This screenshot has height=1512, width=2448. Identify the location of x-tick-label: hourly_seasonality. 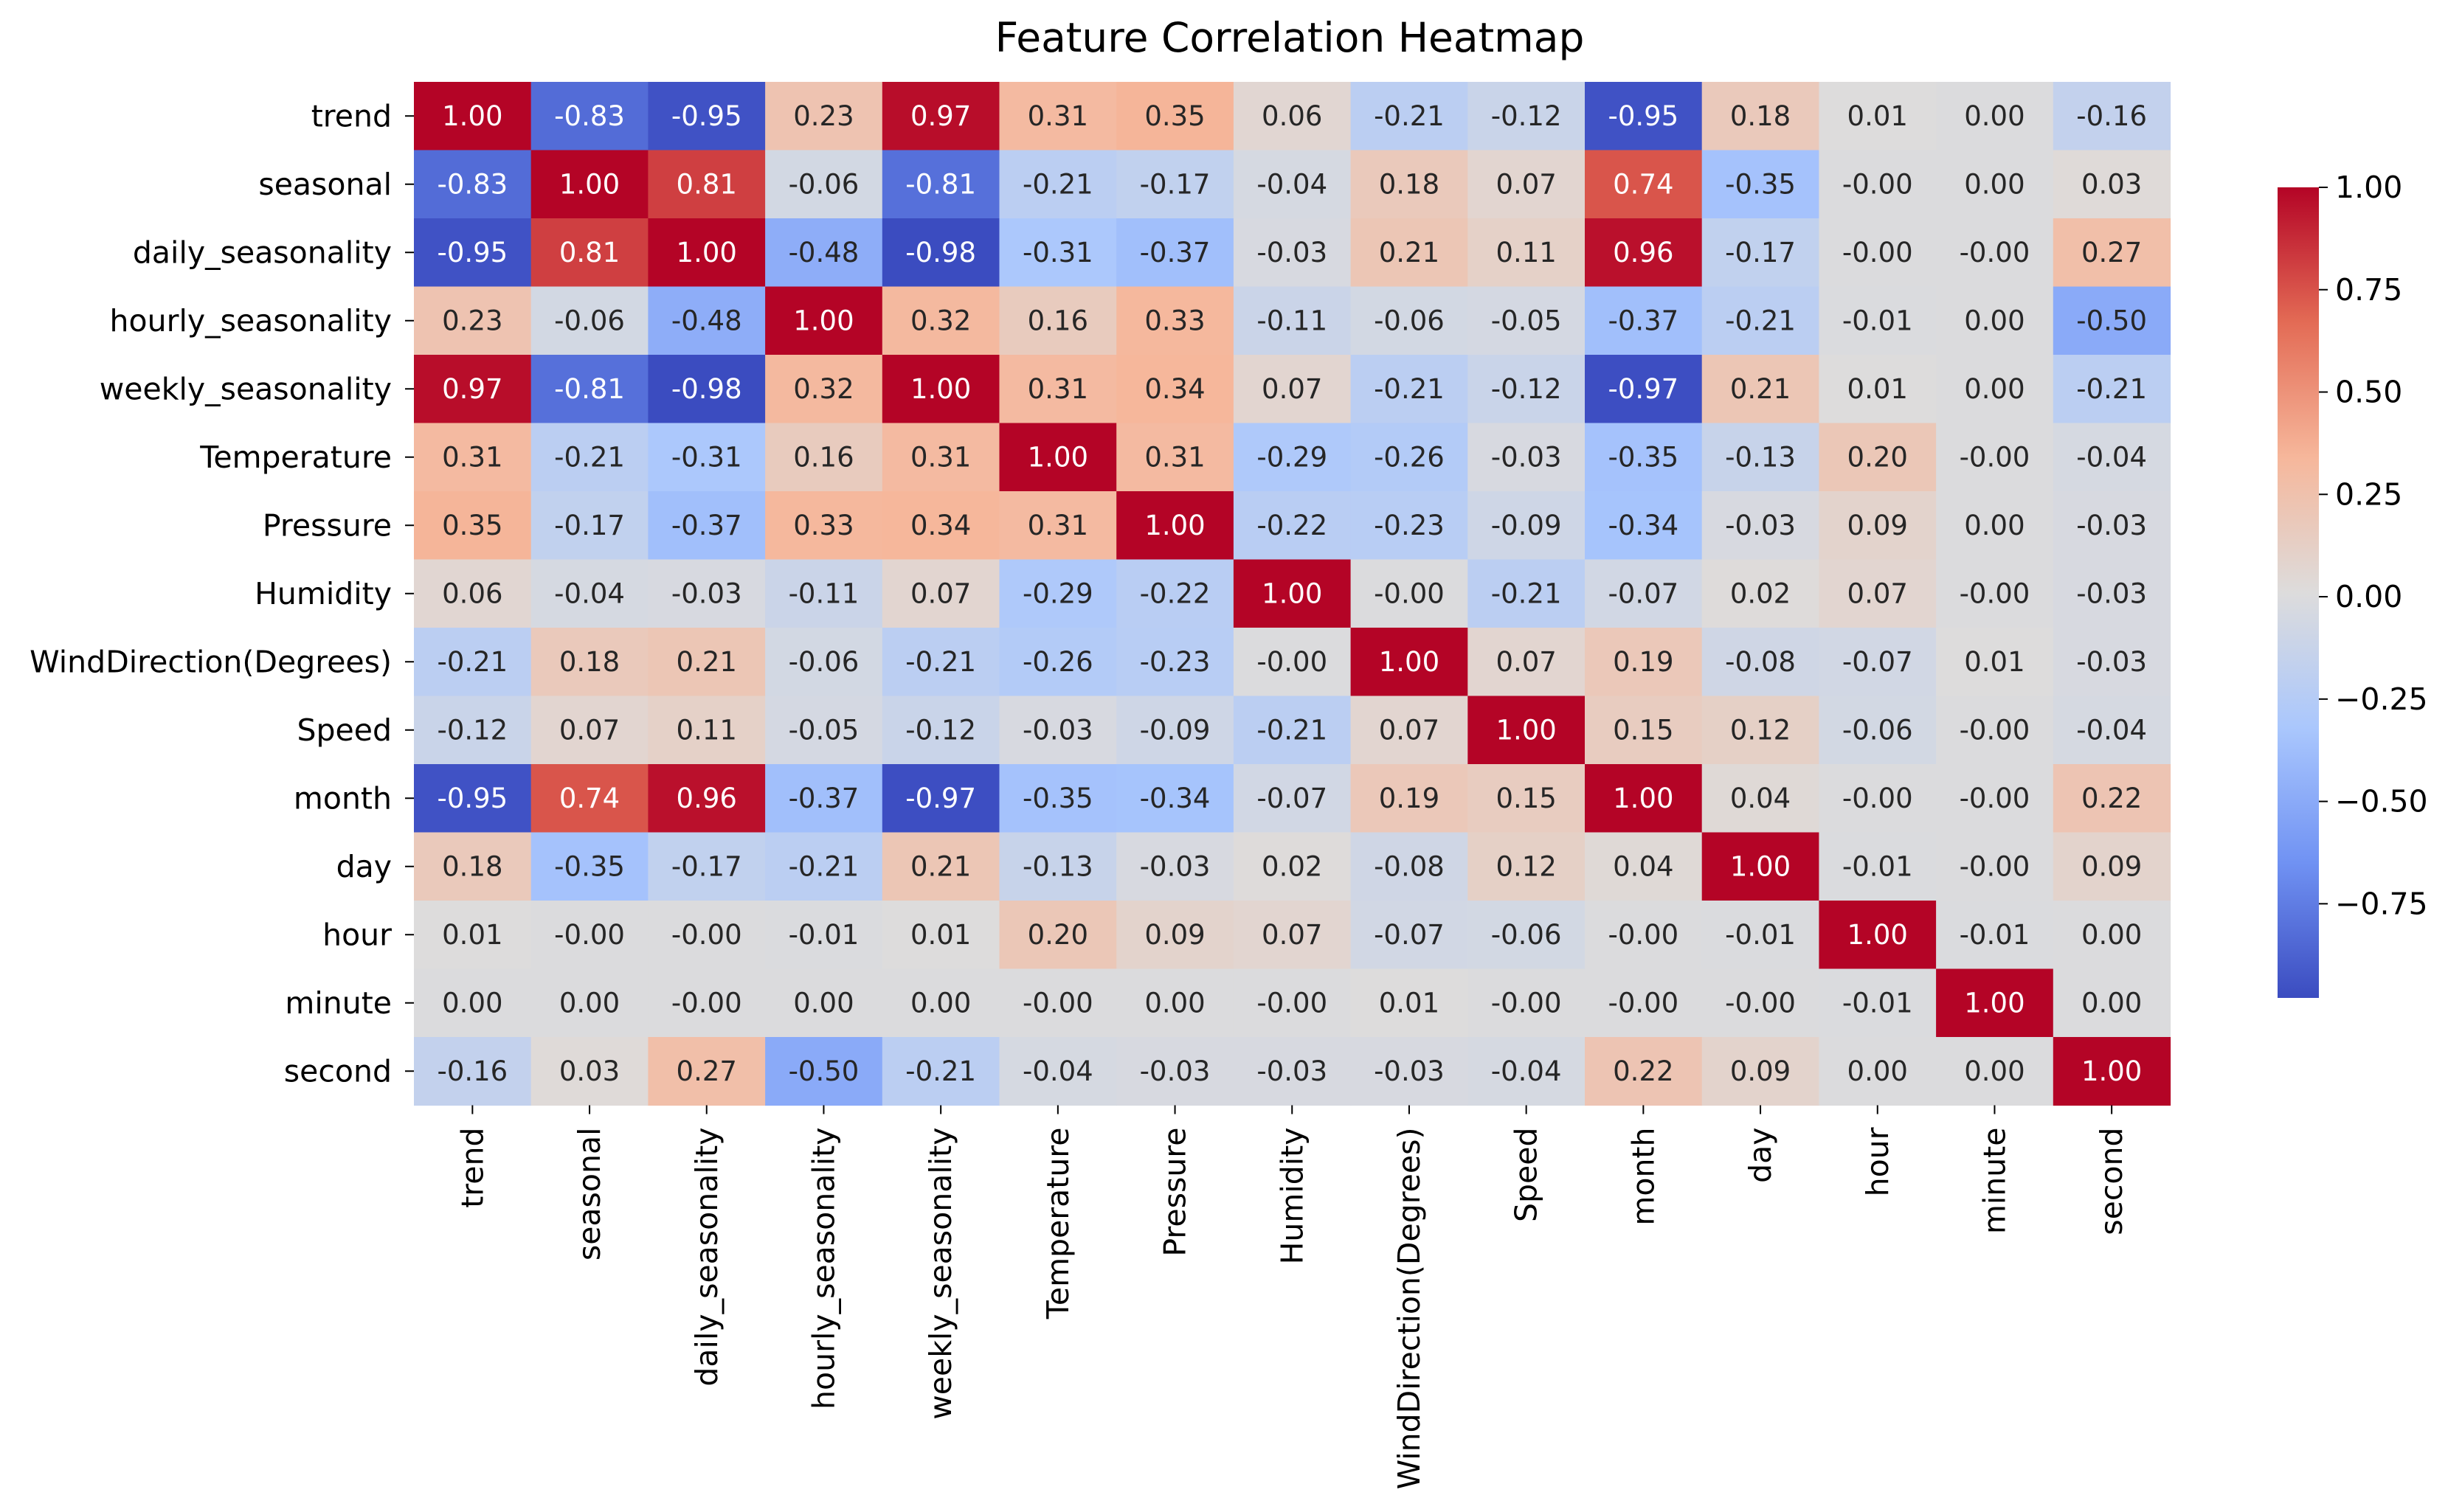
(824, 1268).